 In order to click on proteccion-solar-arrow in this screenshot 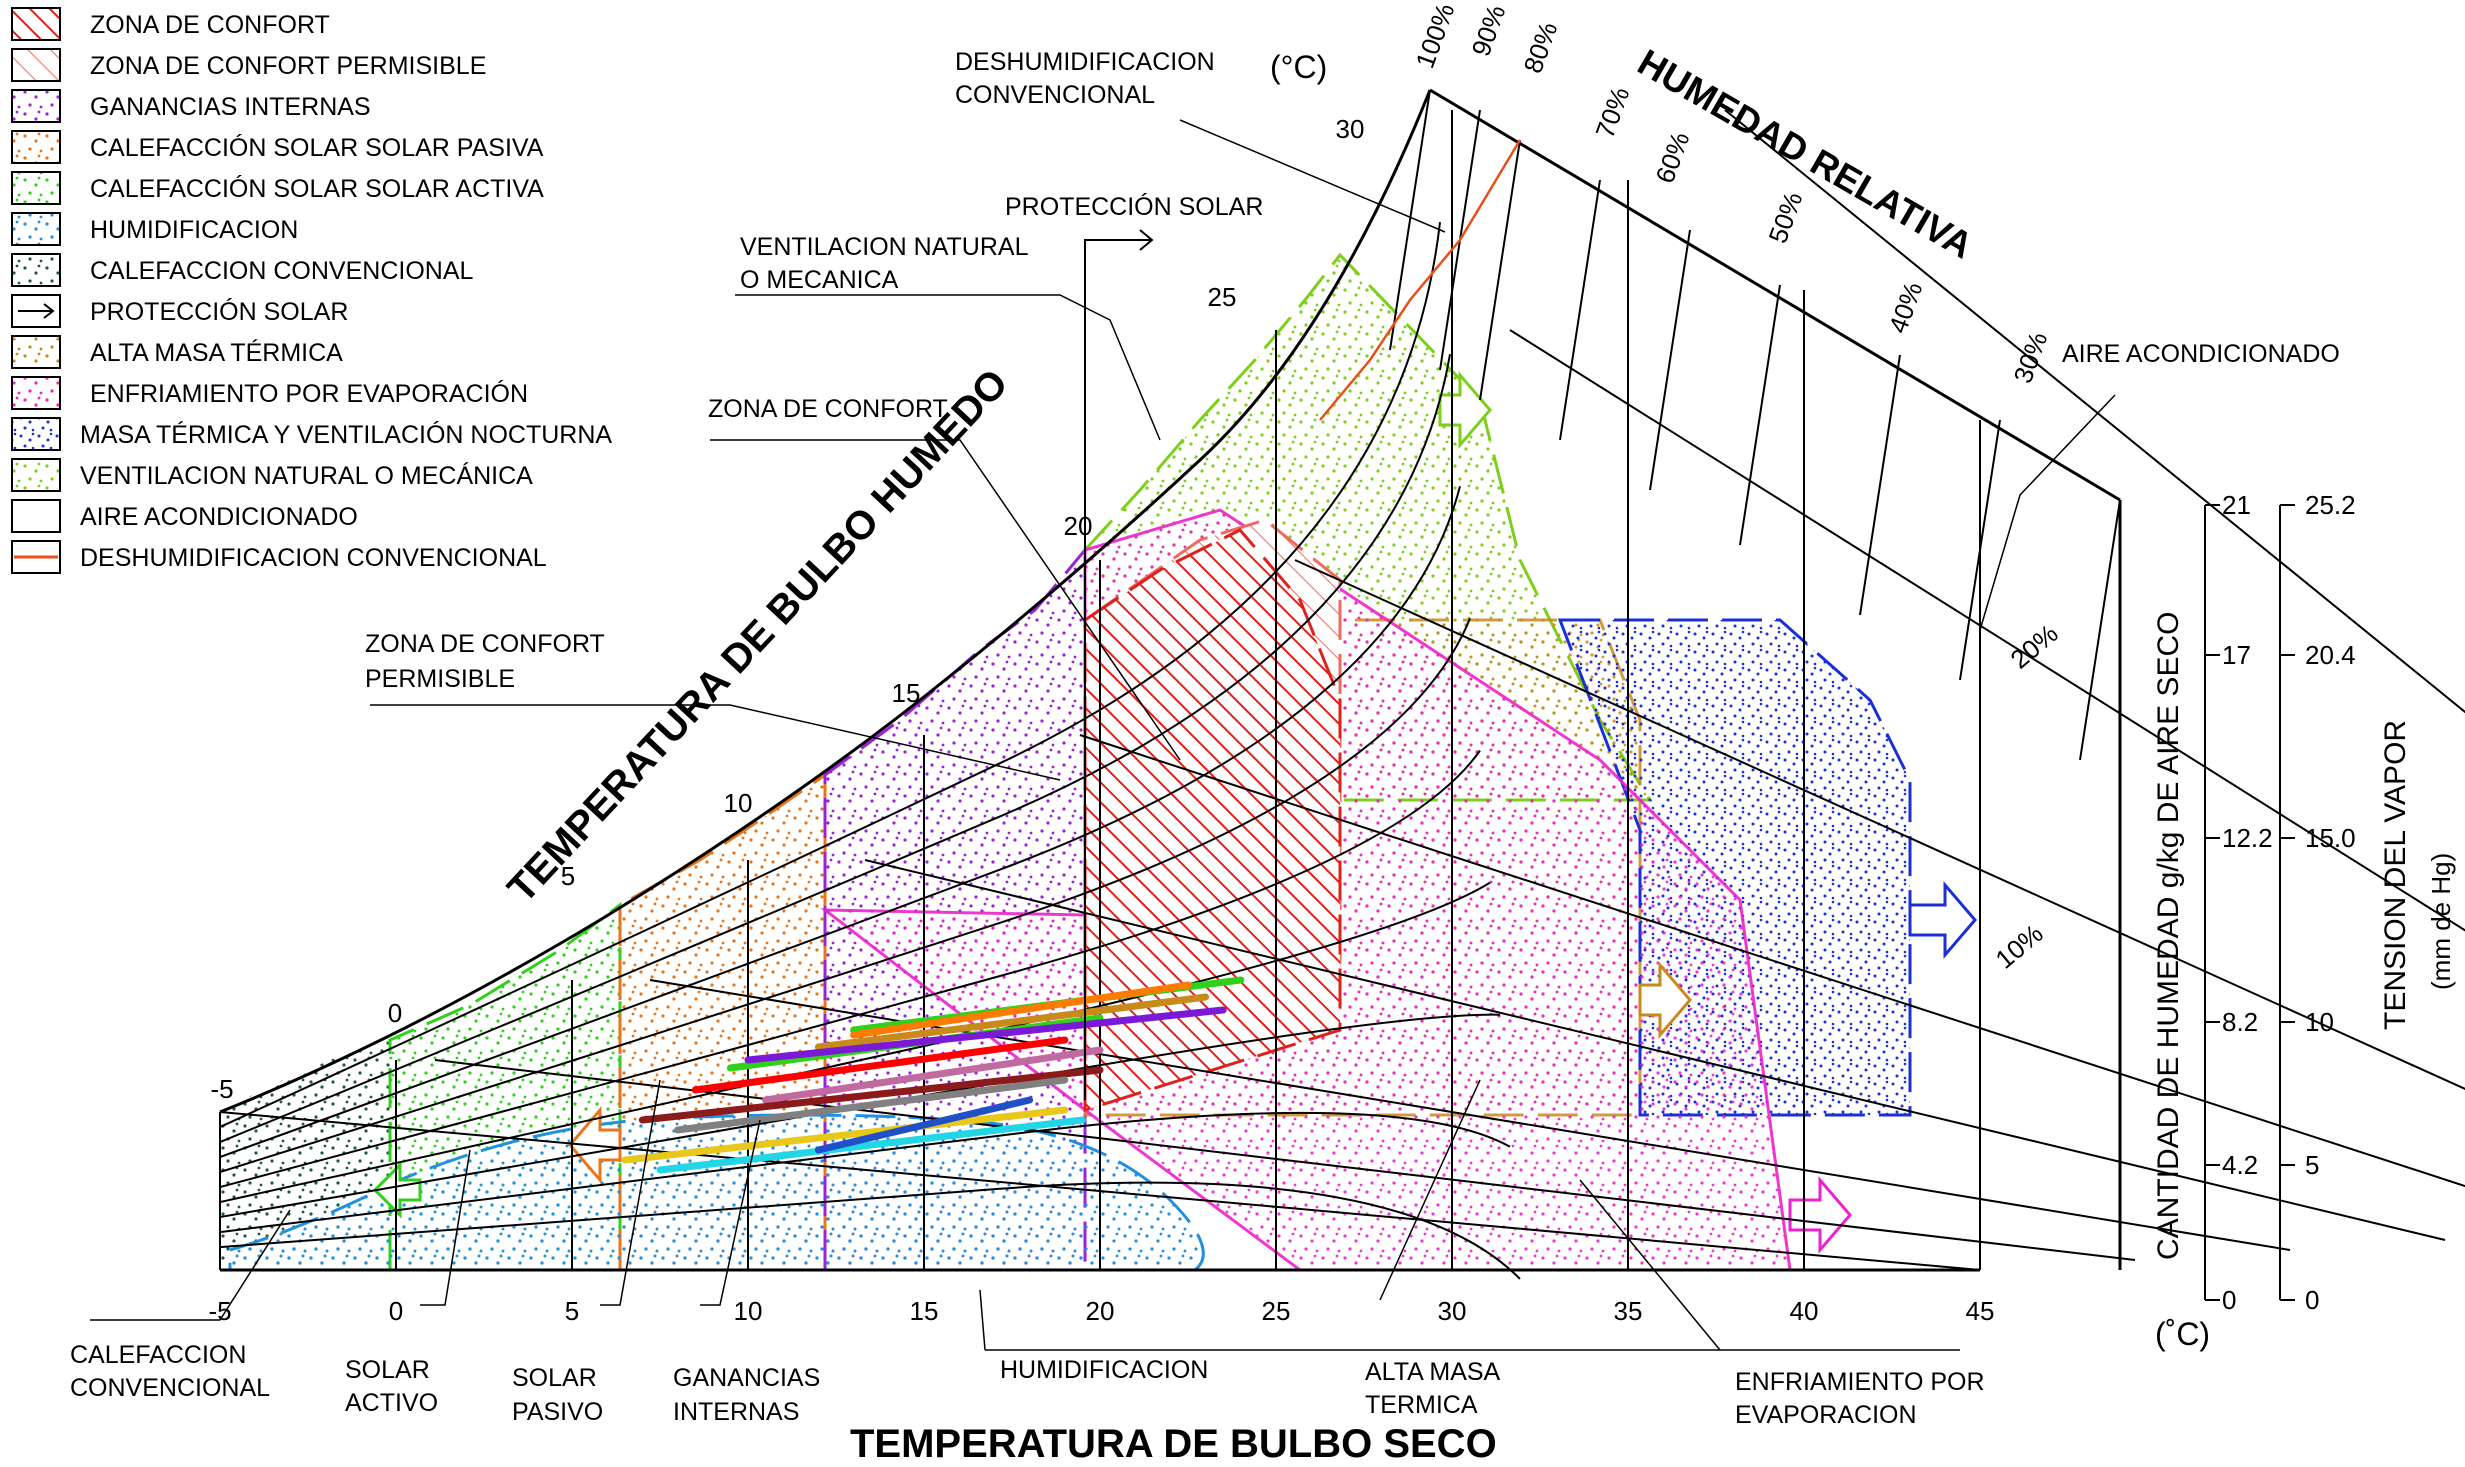, I will do `click(1119, 664)`.